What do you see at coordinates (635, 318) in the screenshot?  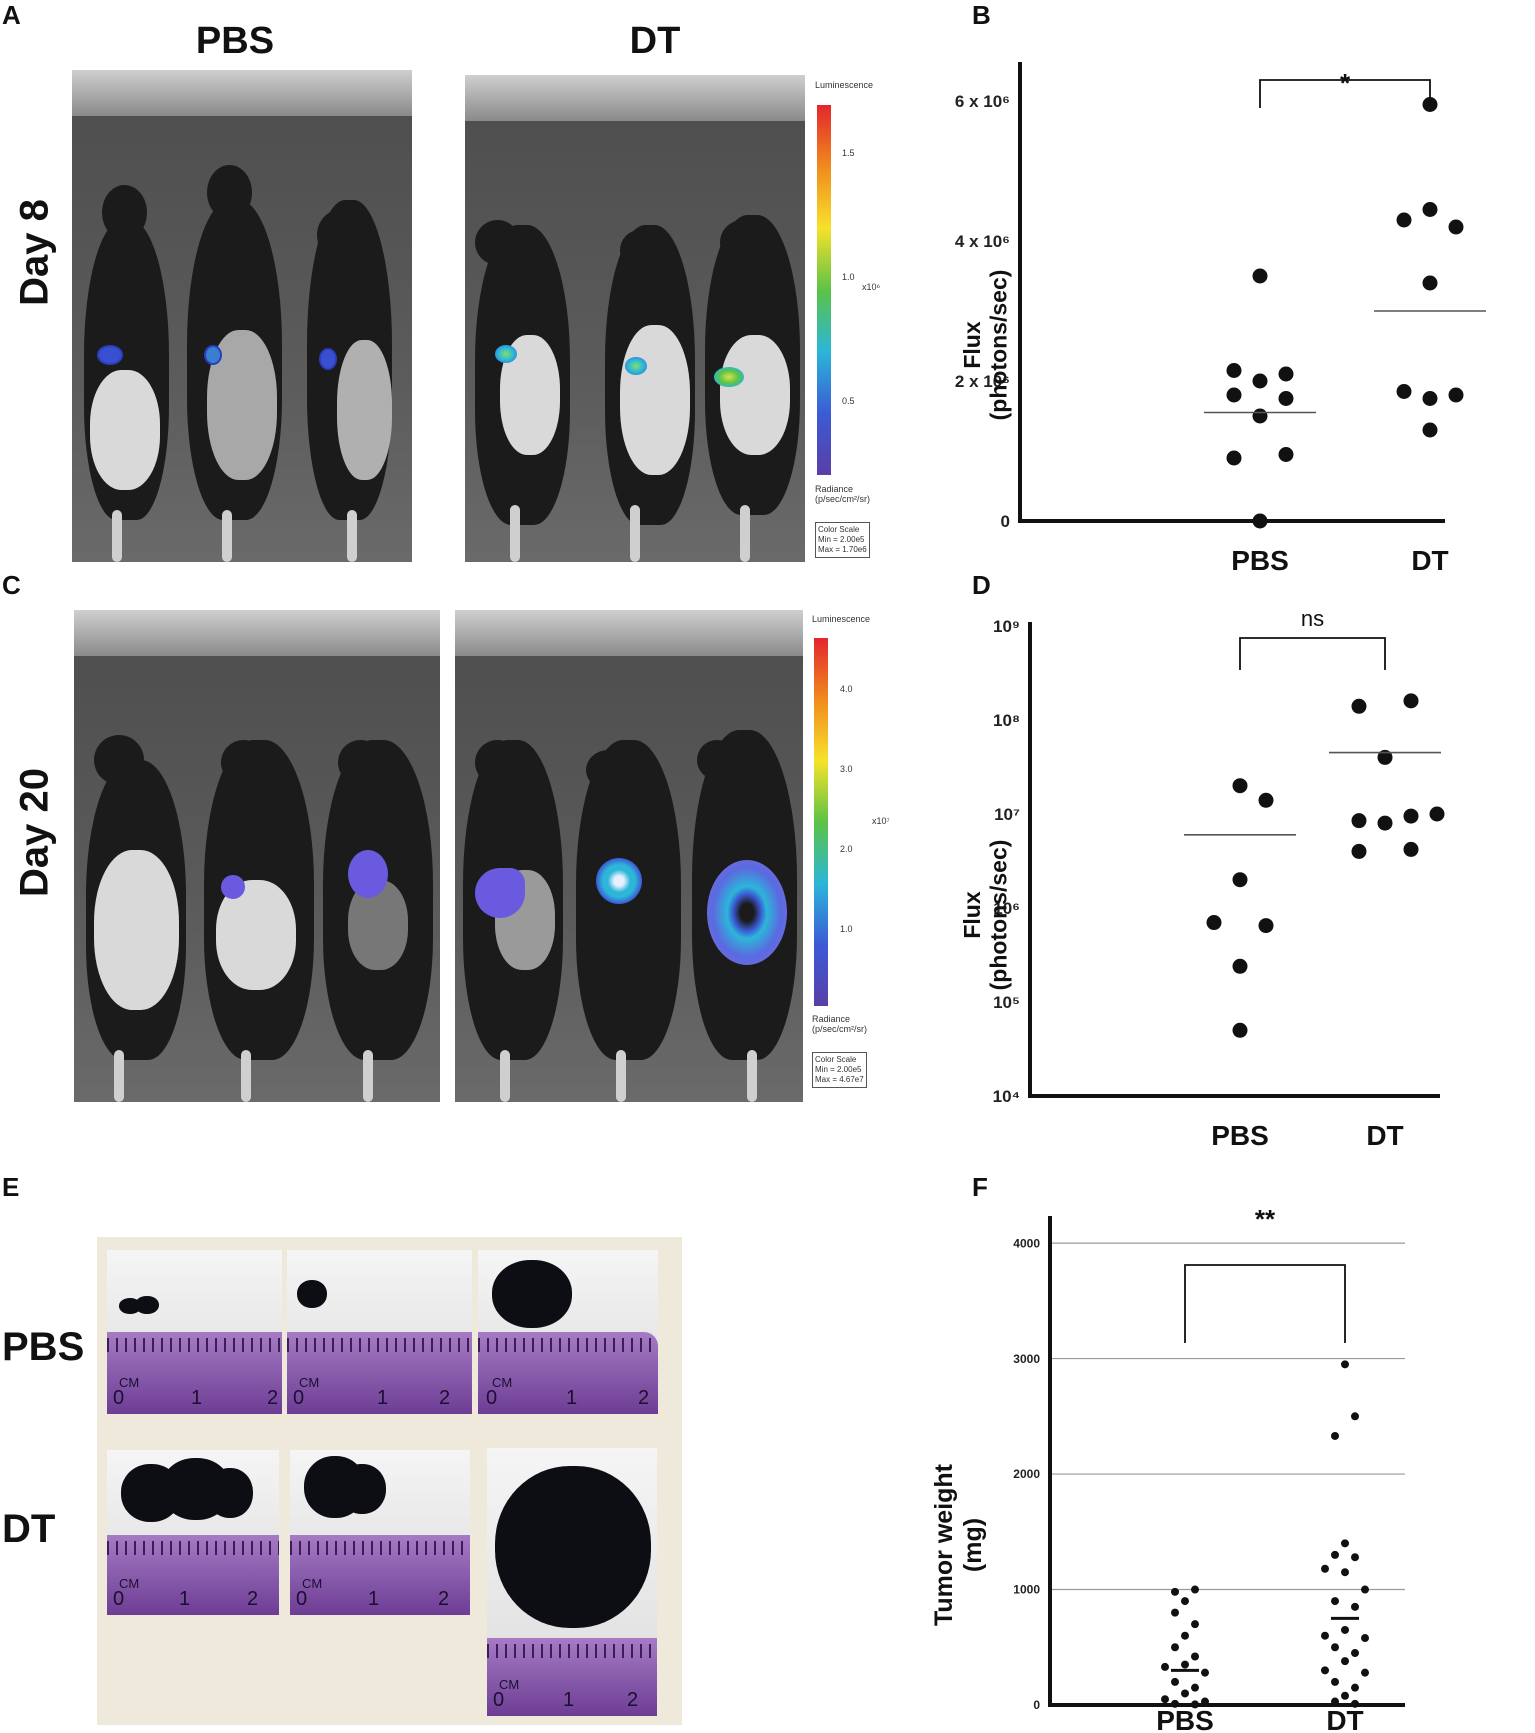 I see `bioluminescence-image-dt-day8` at bounding box center [635, 318].